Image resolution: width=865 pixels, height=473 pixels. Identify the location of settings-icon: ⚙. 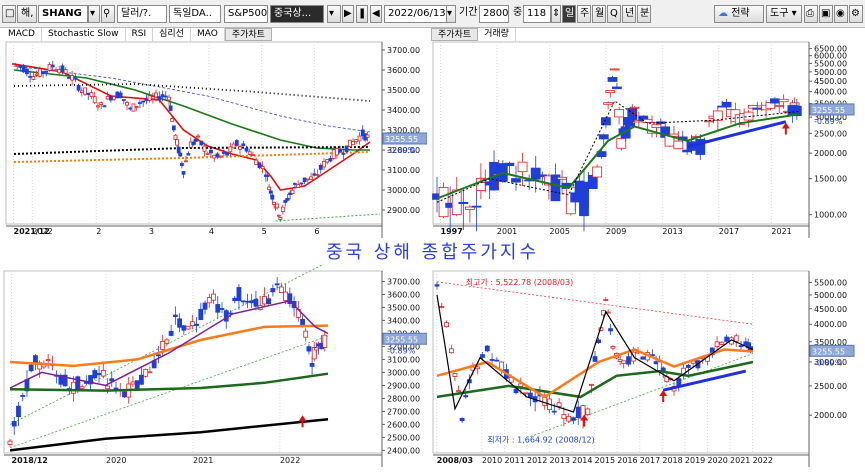
(856, 14).